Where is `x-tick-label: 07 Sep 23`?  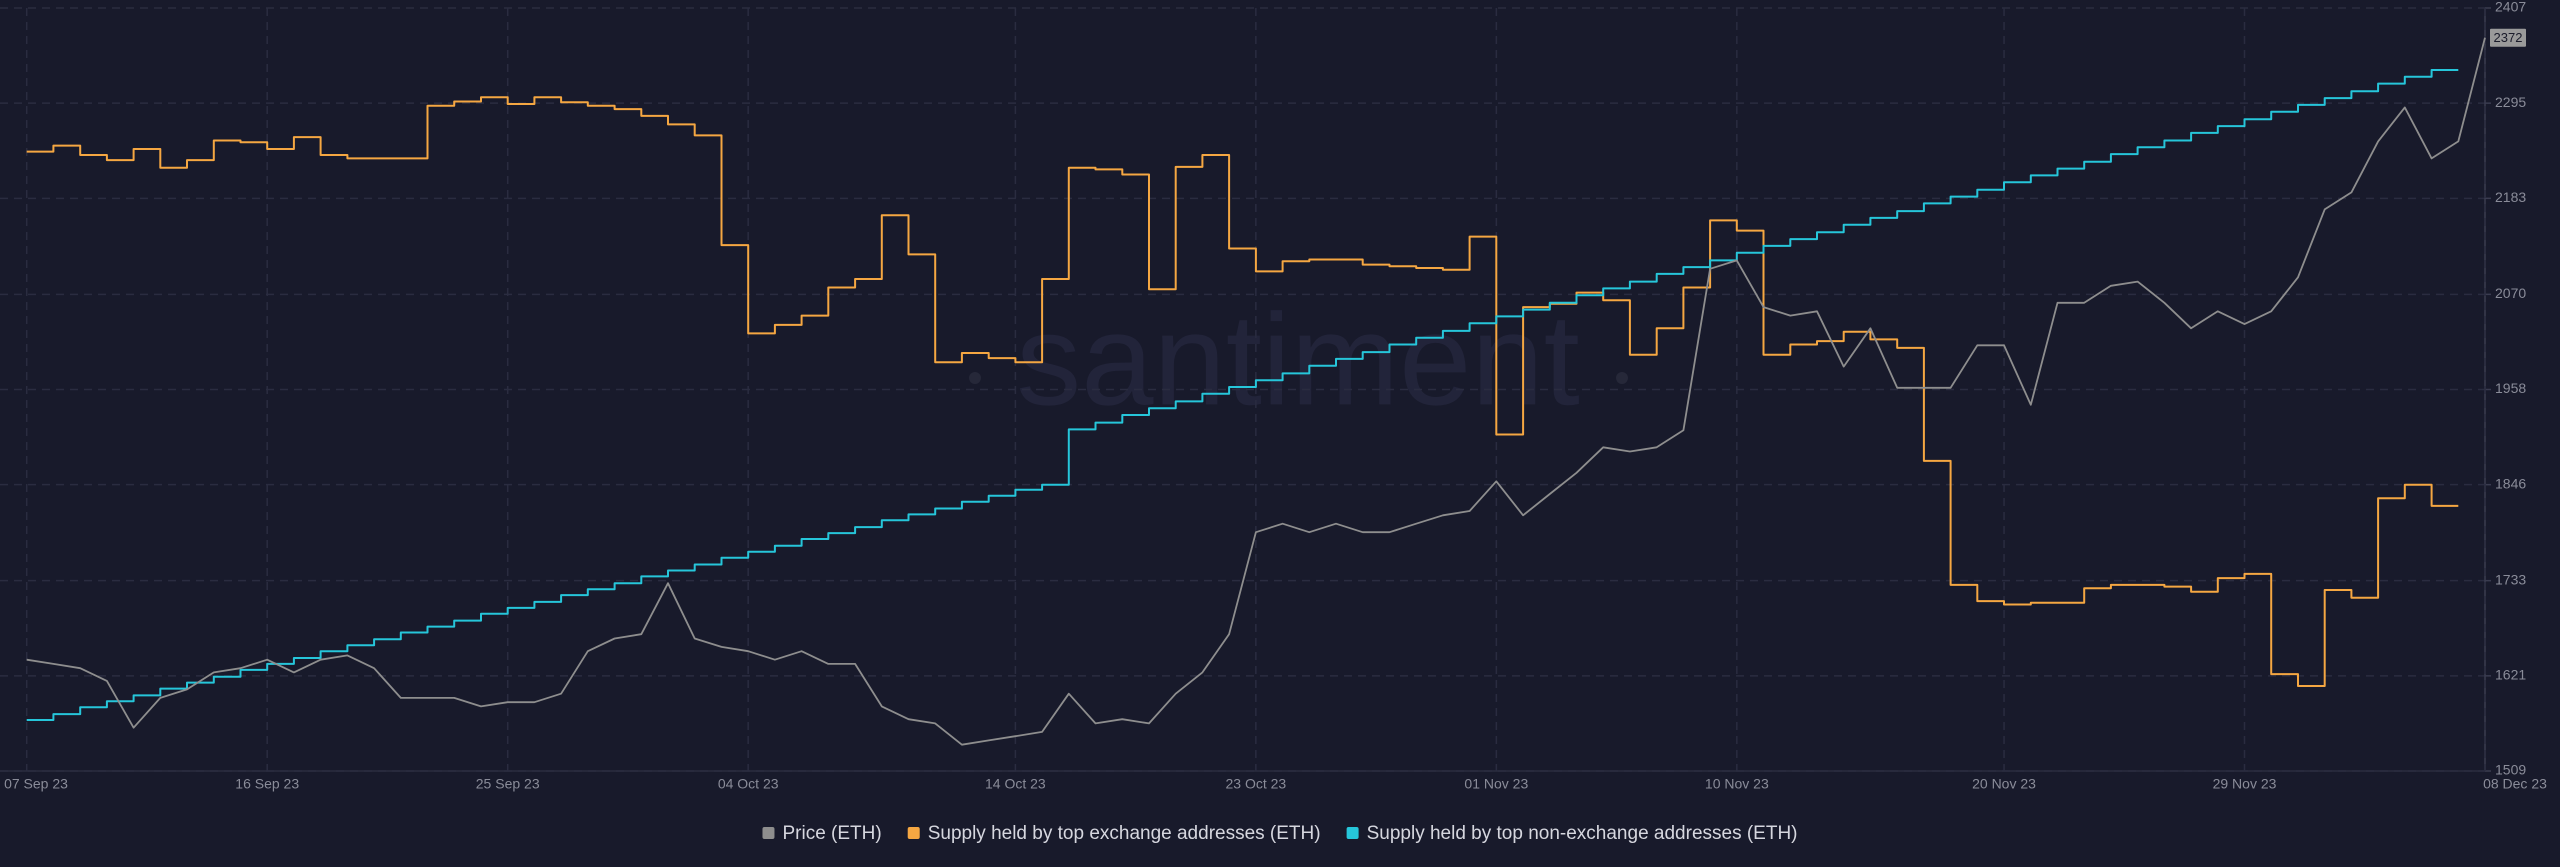
x-tick-label: 07 Sep 23 is located at coordinates (36, 784).